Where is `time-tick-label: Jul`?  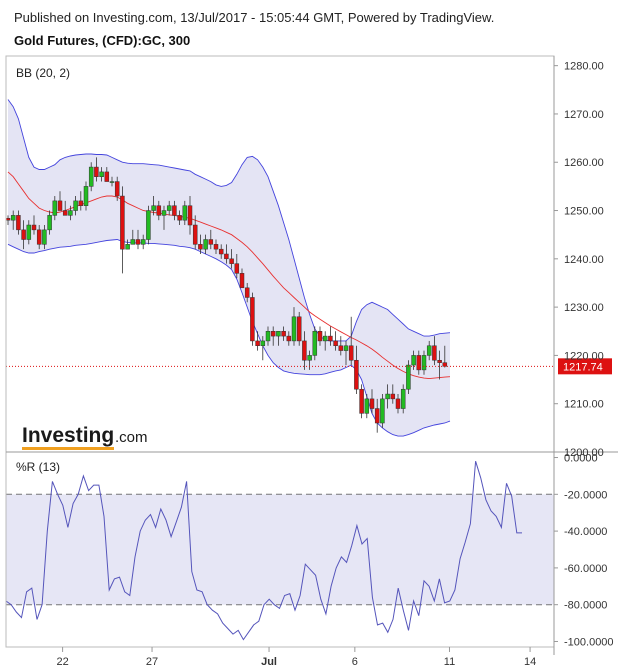 time-tick-label: Jul is located at coordinates (269, 662).